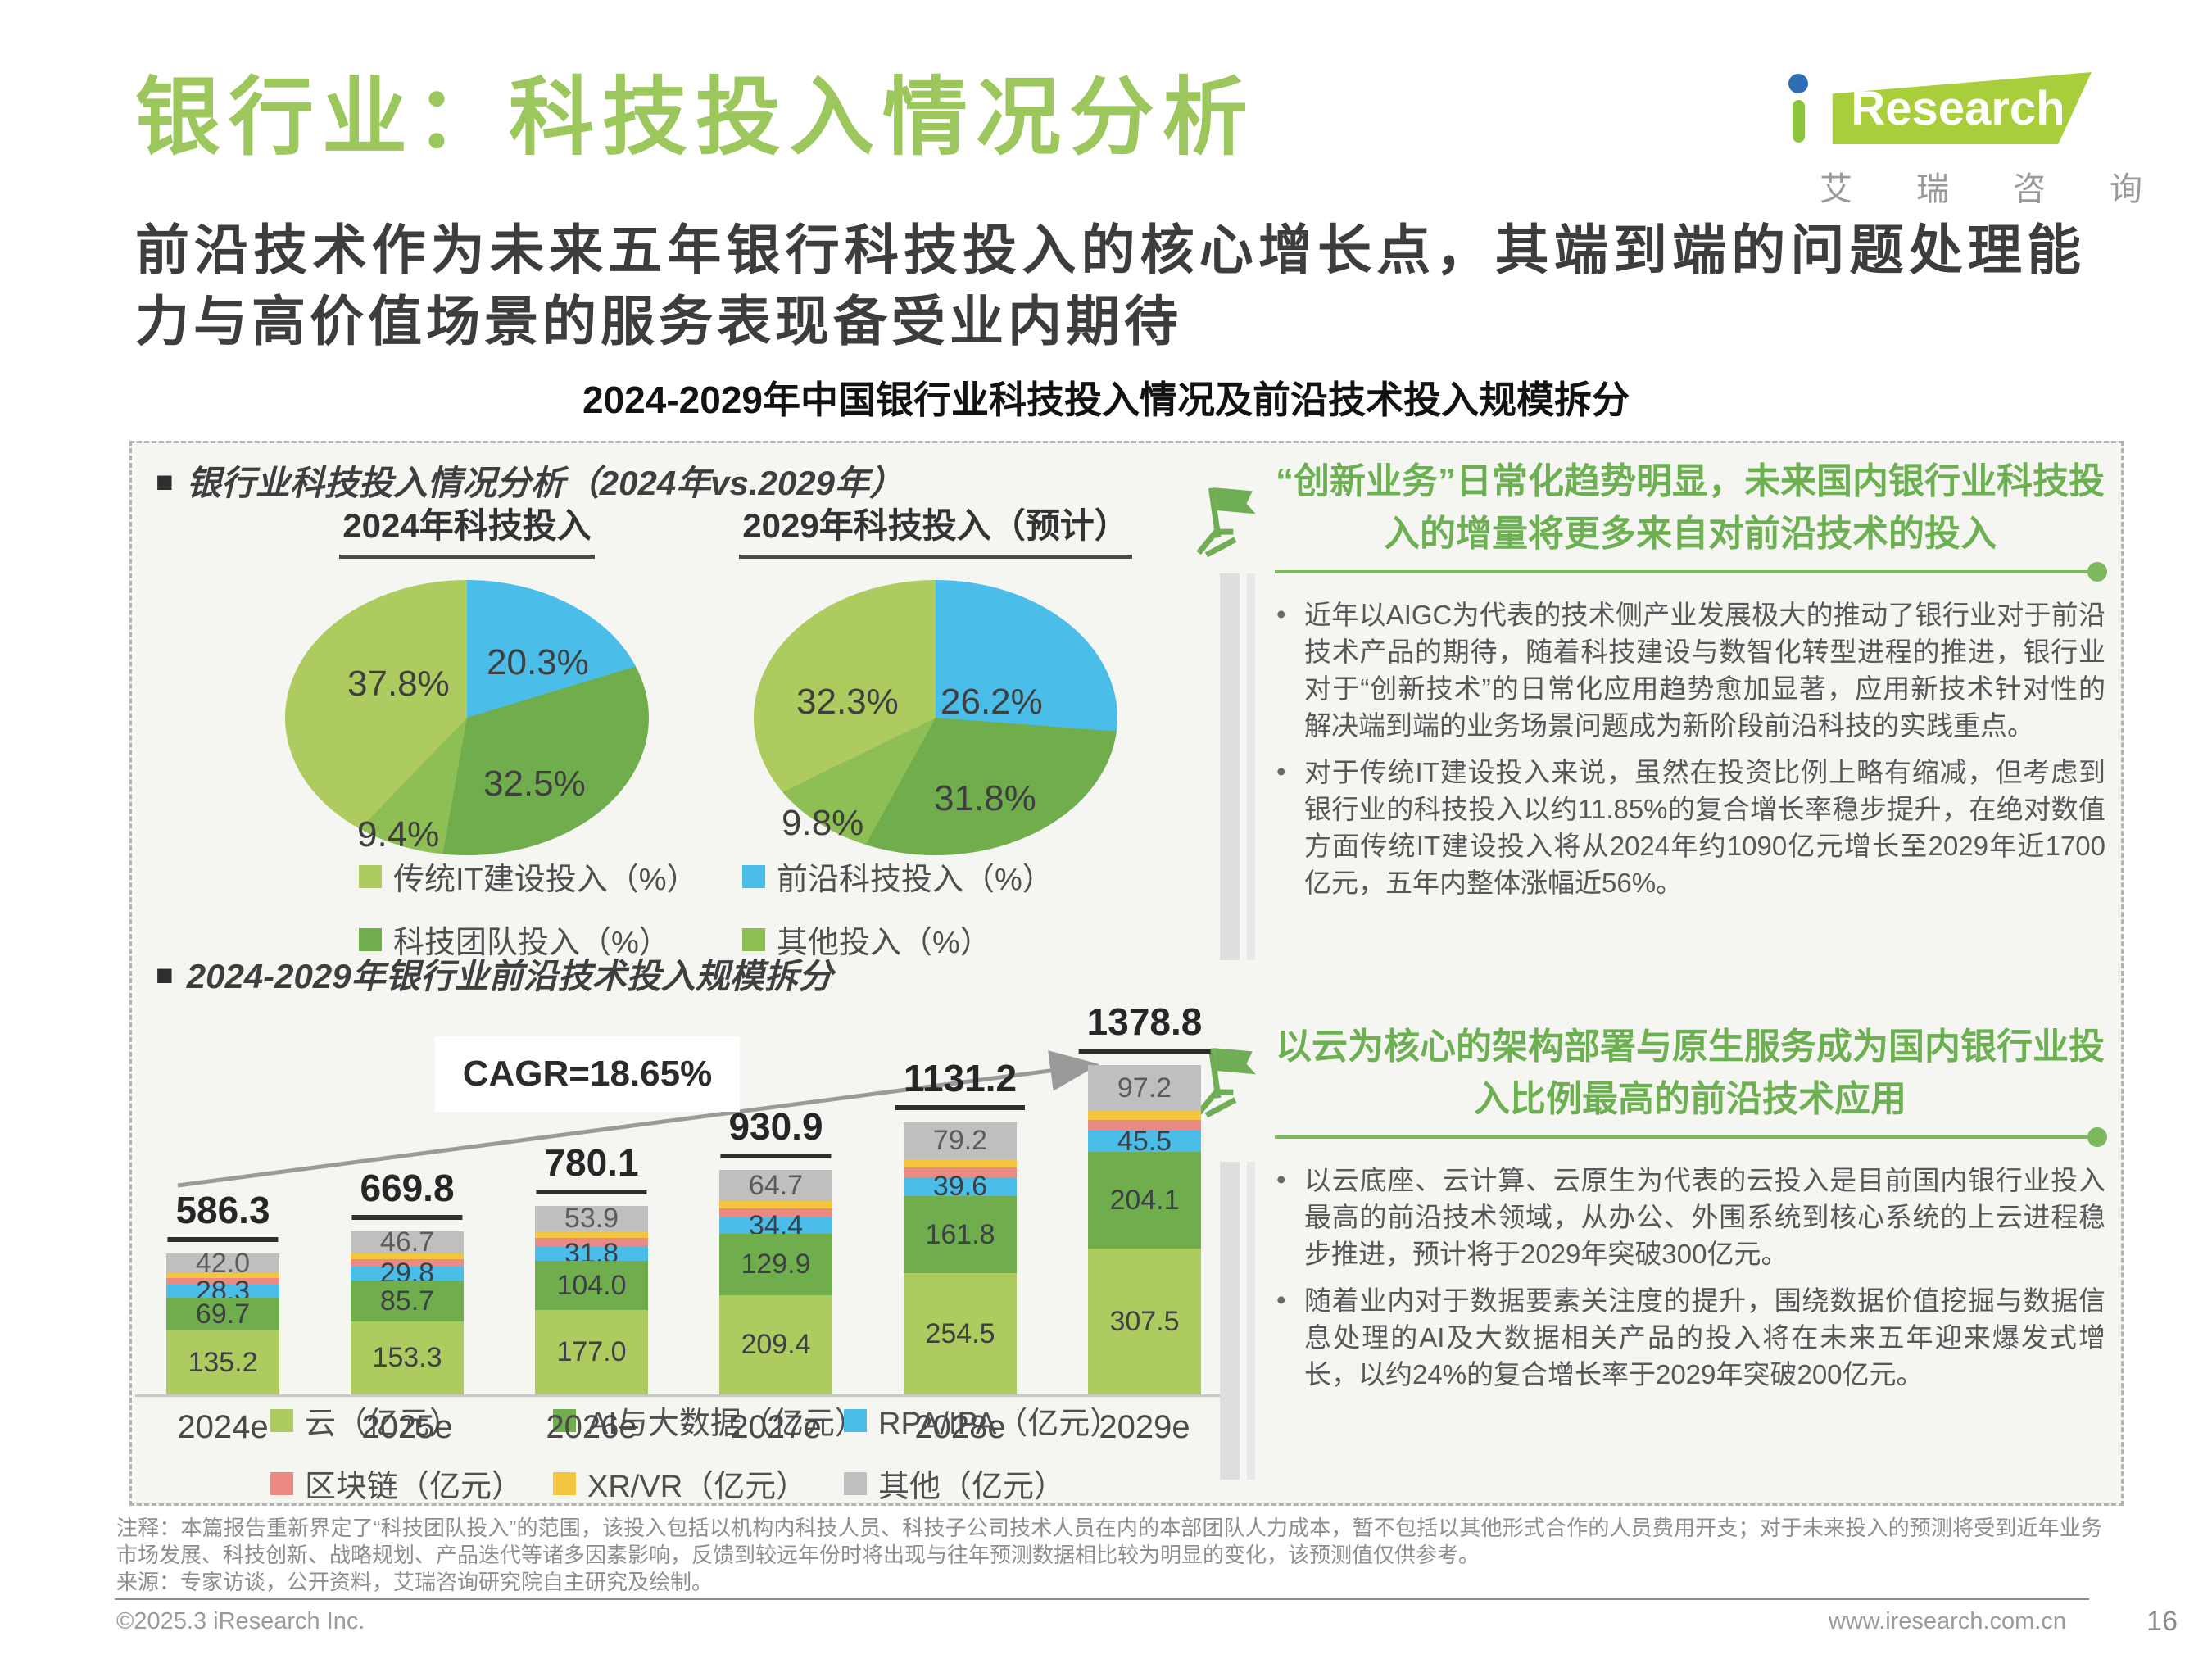  Describe the element at coordinates (1958, 108) in the screenshot. I see `logo-wordmark: Research` at that location.